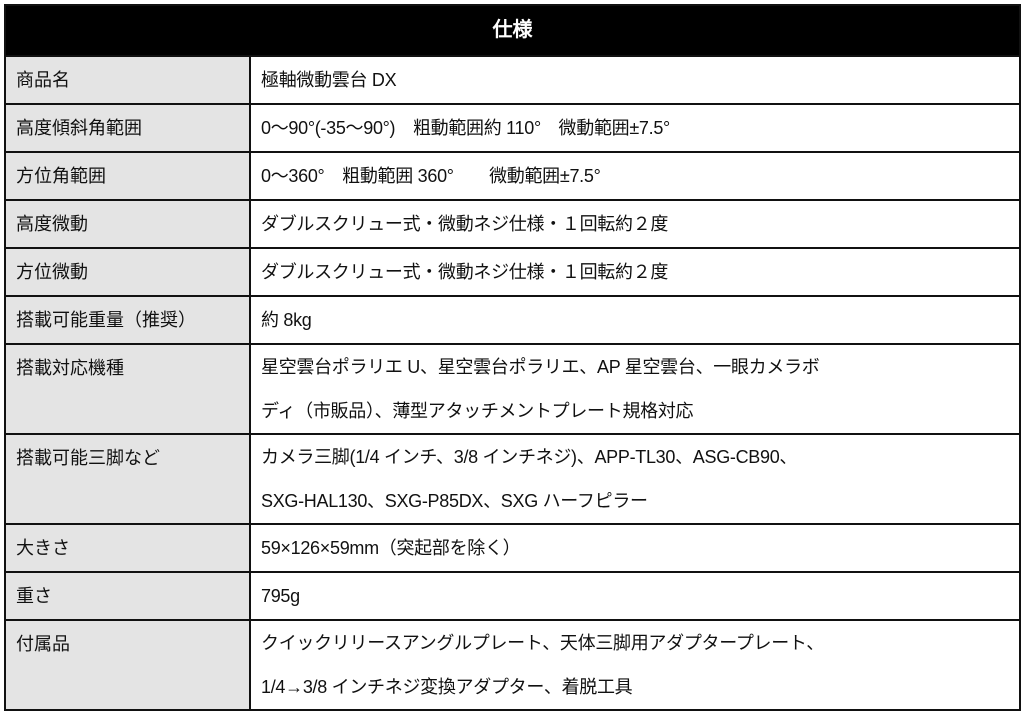 Image resolution: width=1024 pixels, height=712 pixels. What do you see at coordinates (127, 389) in the screenshot?
I see `spec-label: 搭載対応機種` at bounding box center [127, 389].